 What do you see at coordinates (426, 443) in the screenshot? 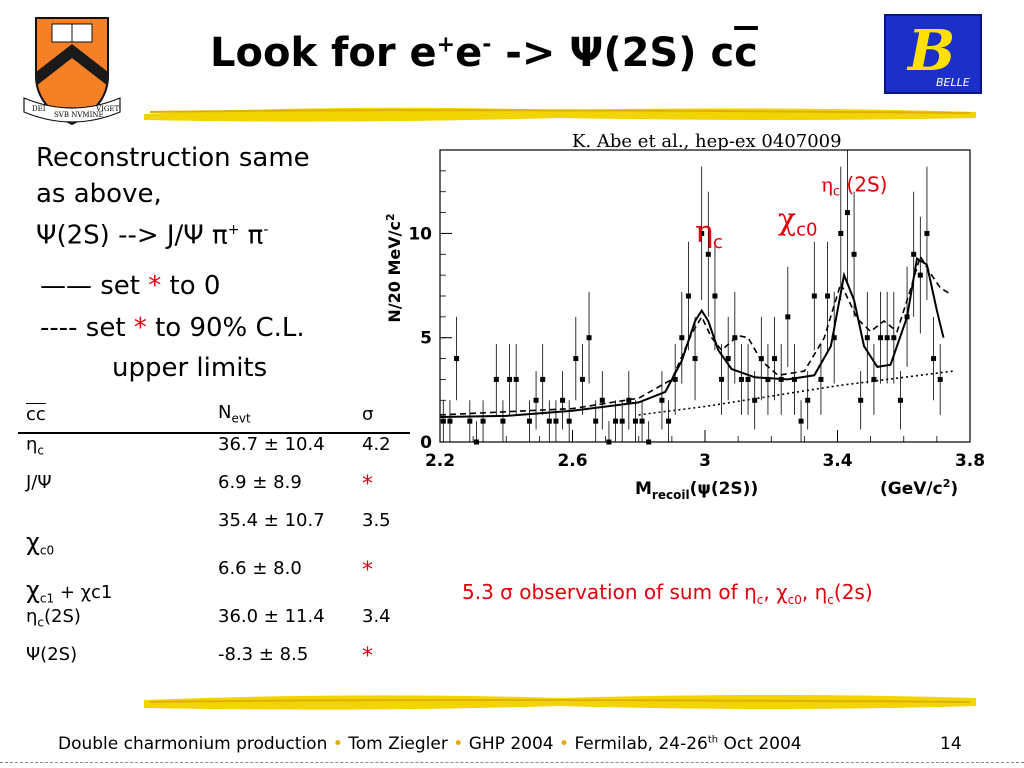
I see `y-tick-label: 0` at bounding box center [426, 443].